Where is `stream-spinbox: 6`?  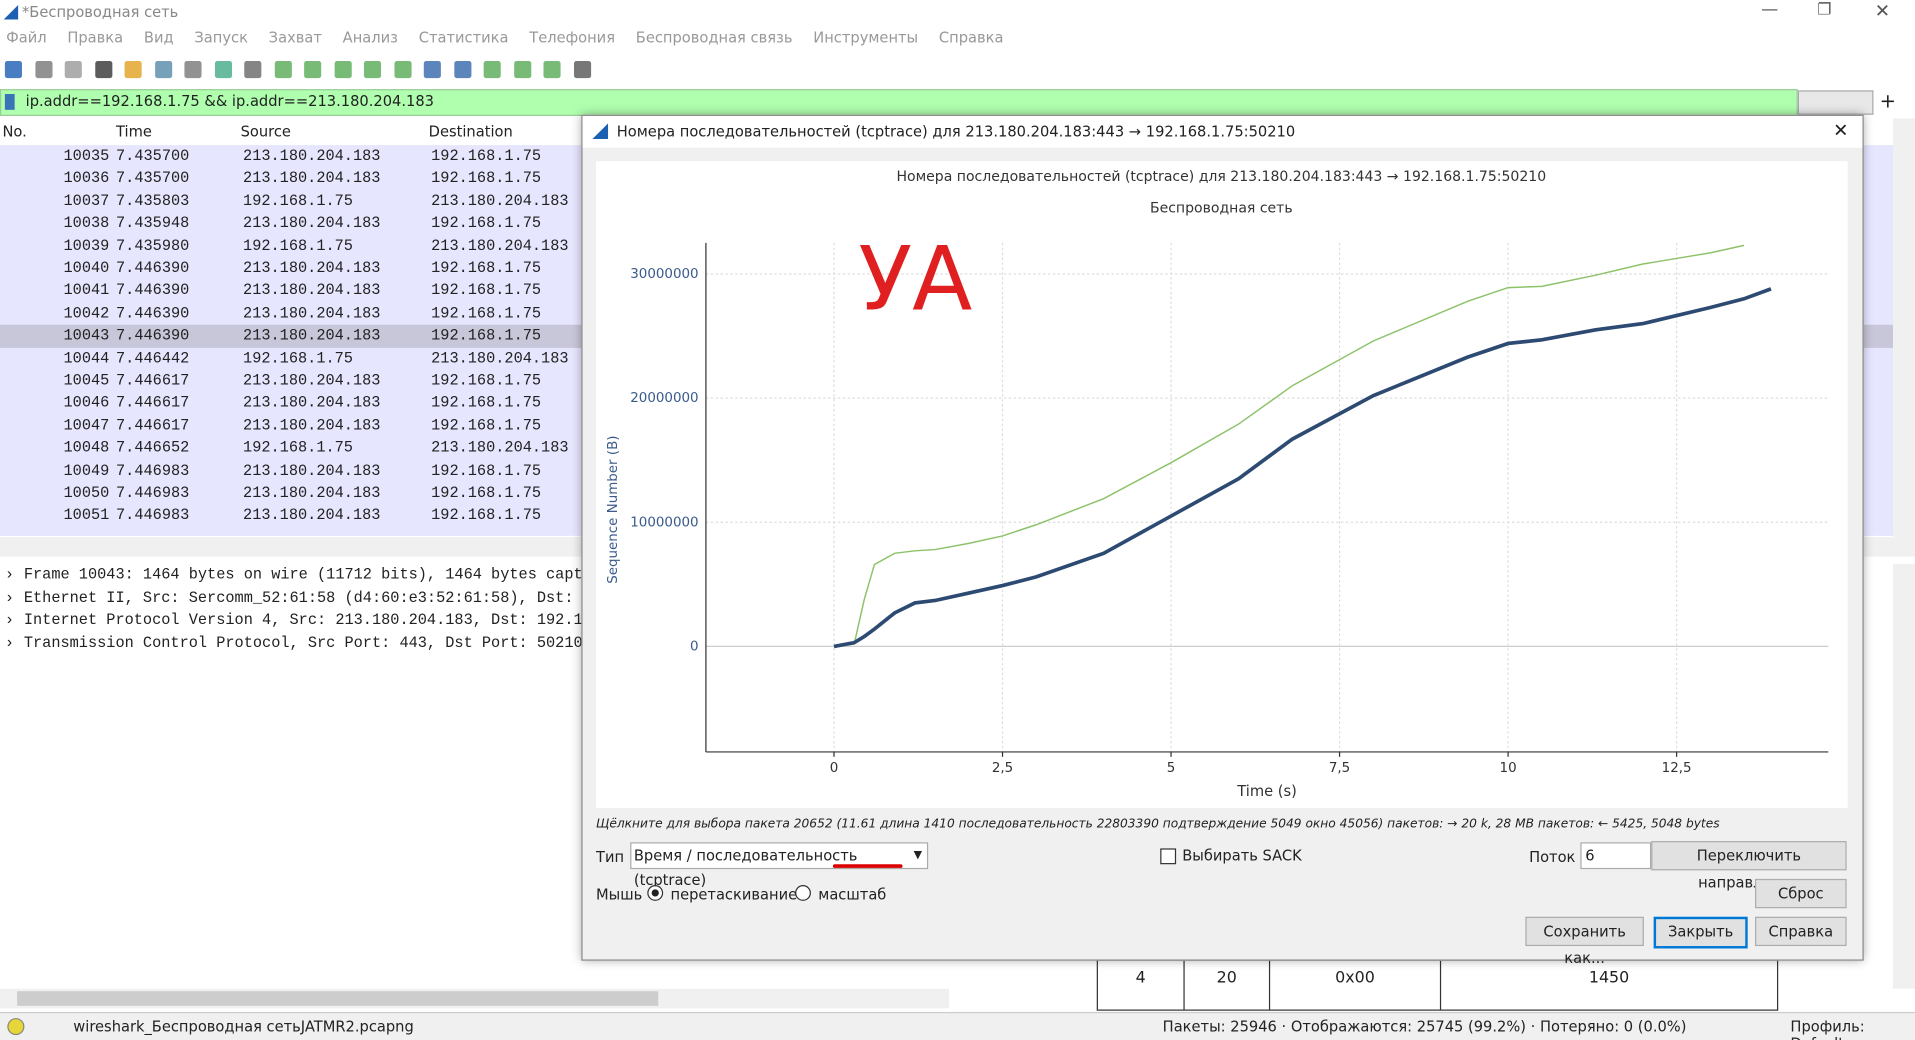 stream-spinbox: 6 is located at coordinates (1616, 856).